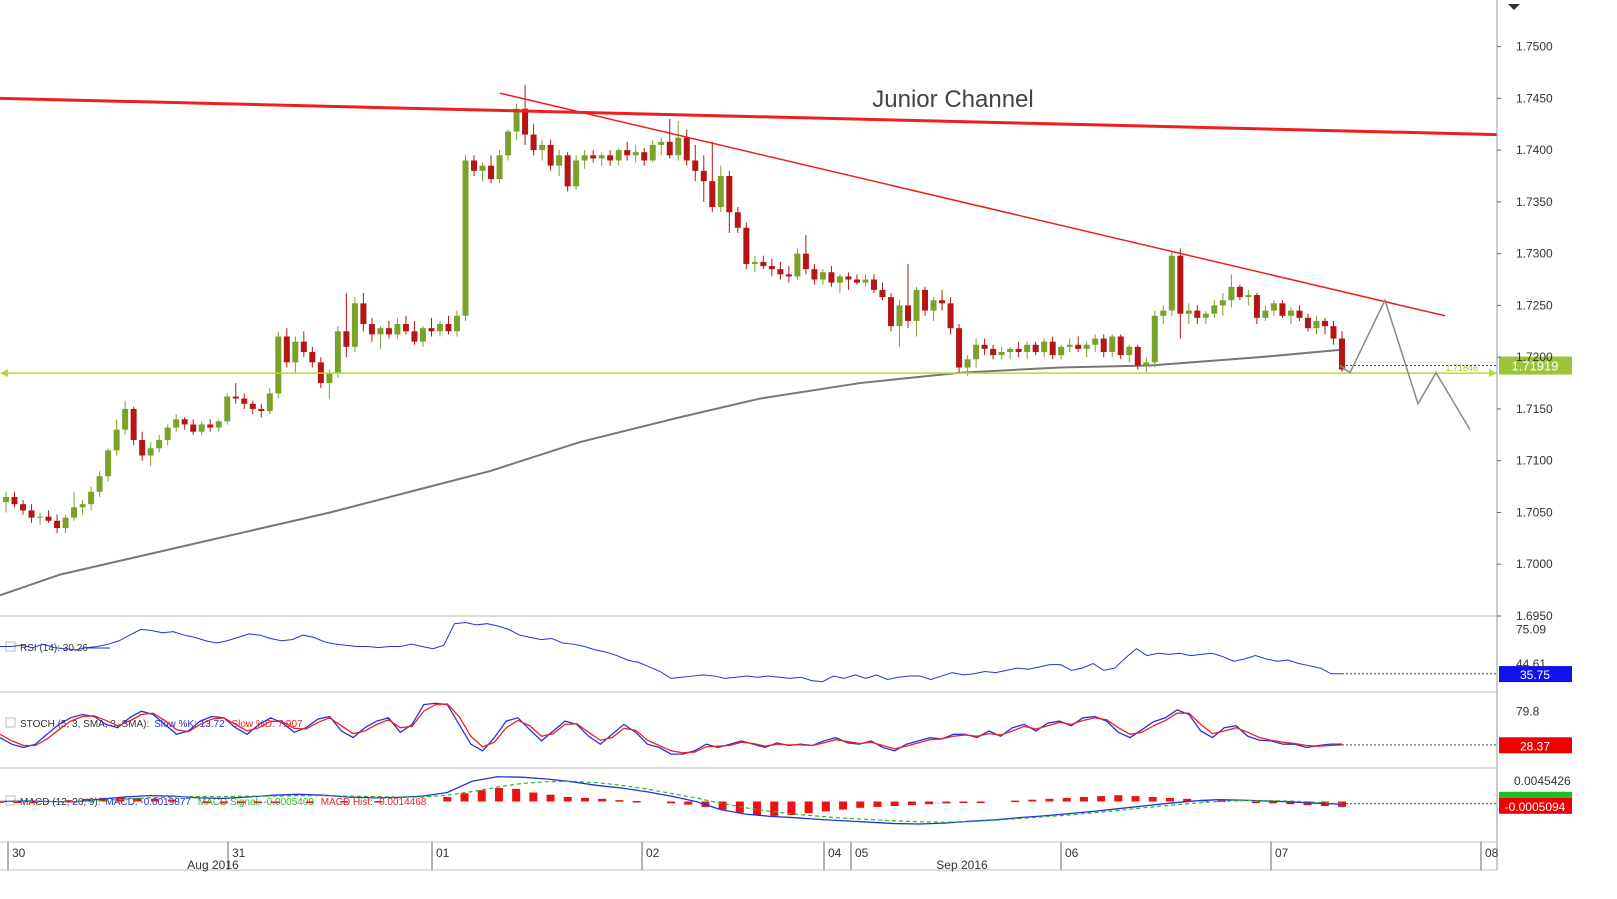 Image resolution: width=1617 pixels, height=899 pixels. What do you see at coordinates (972, 204) in the screenshot?
I see `descending-trend-line` at bounding box center [972, 204].